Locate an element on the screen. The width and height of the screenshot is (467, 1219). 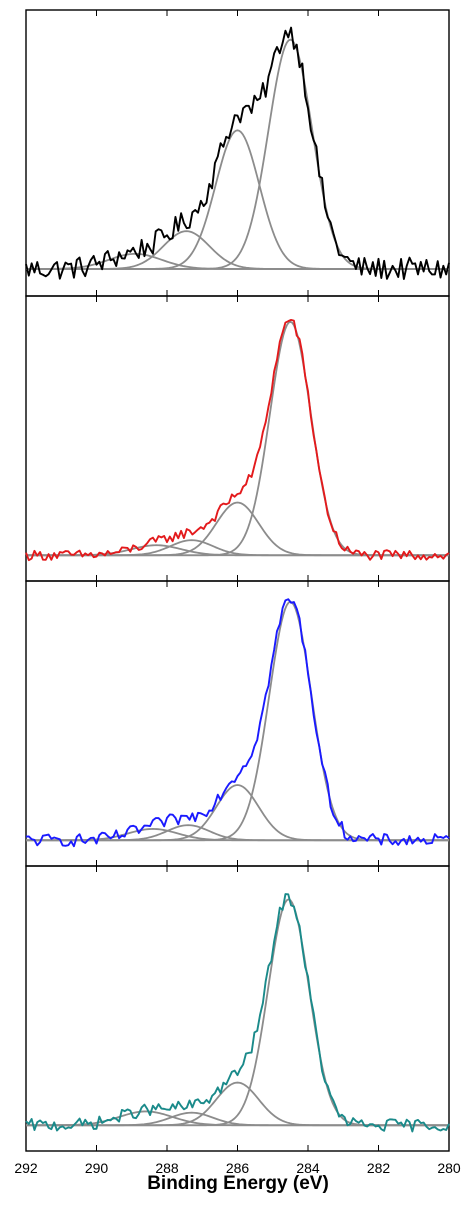
x-tick-label: 288 is located at coordinates (167, 1168).